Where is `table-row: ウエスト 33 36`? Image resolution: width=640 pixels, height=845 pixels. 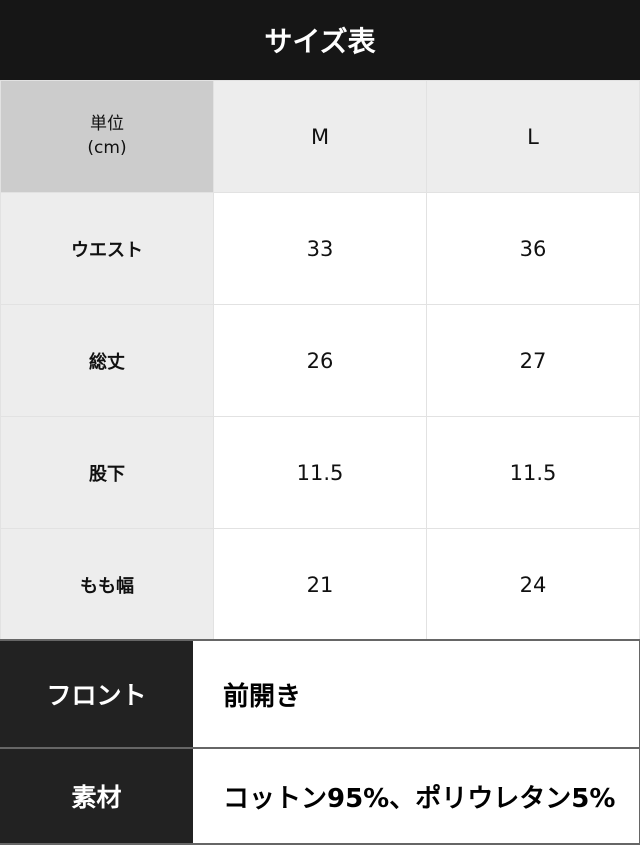
table-row: ウエスト 33 36 is located at coordinates (320, 248).